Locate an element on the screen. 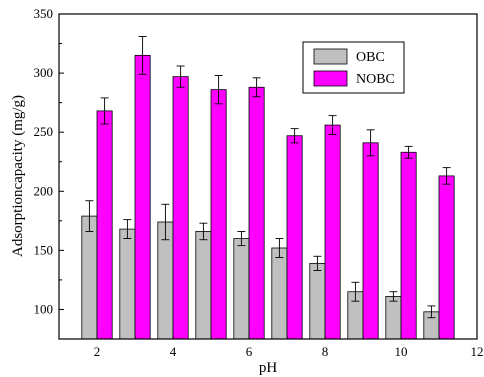 The width and height of the screenshot is (484, 377). y-axis-title: Adsorptioncapacity (mg/g) is located at coordinates (18, 176).